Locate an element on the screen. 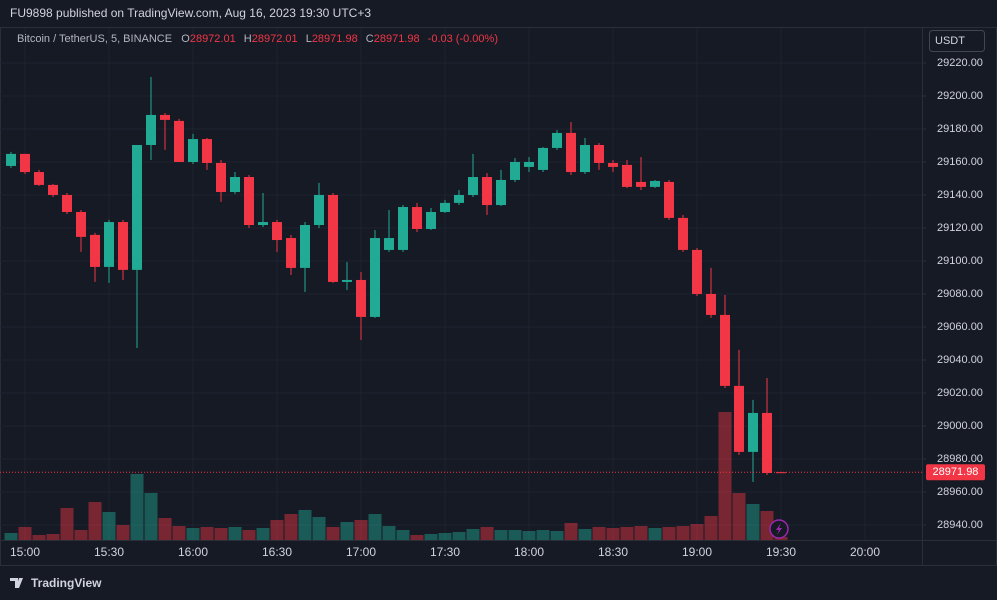 This screenshot has height=600, width=997. last-price-label: 28971.98 is located at coordinates (956, 472).